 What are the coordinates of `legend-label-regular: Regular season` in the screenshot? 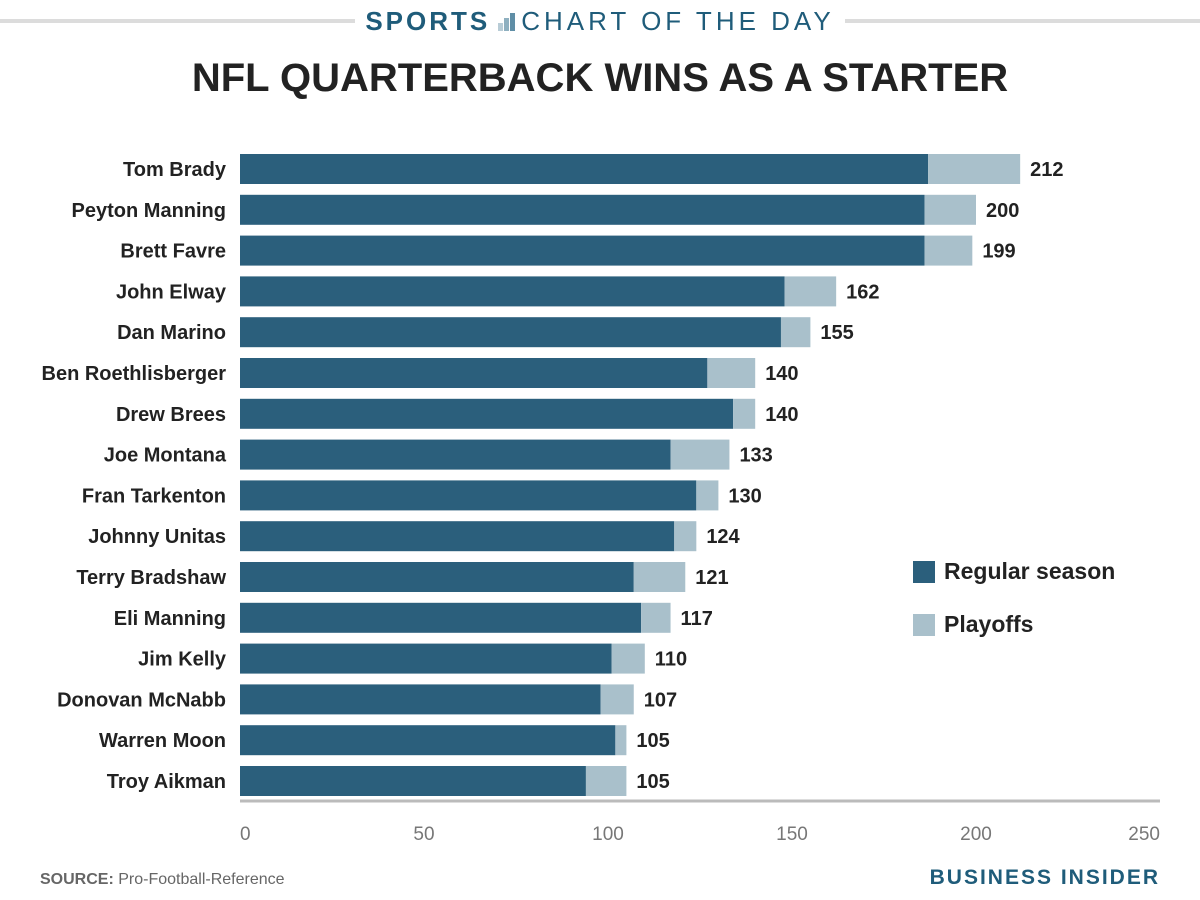 It's located at (1030, 571).